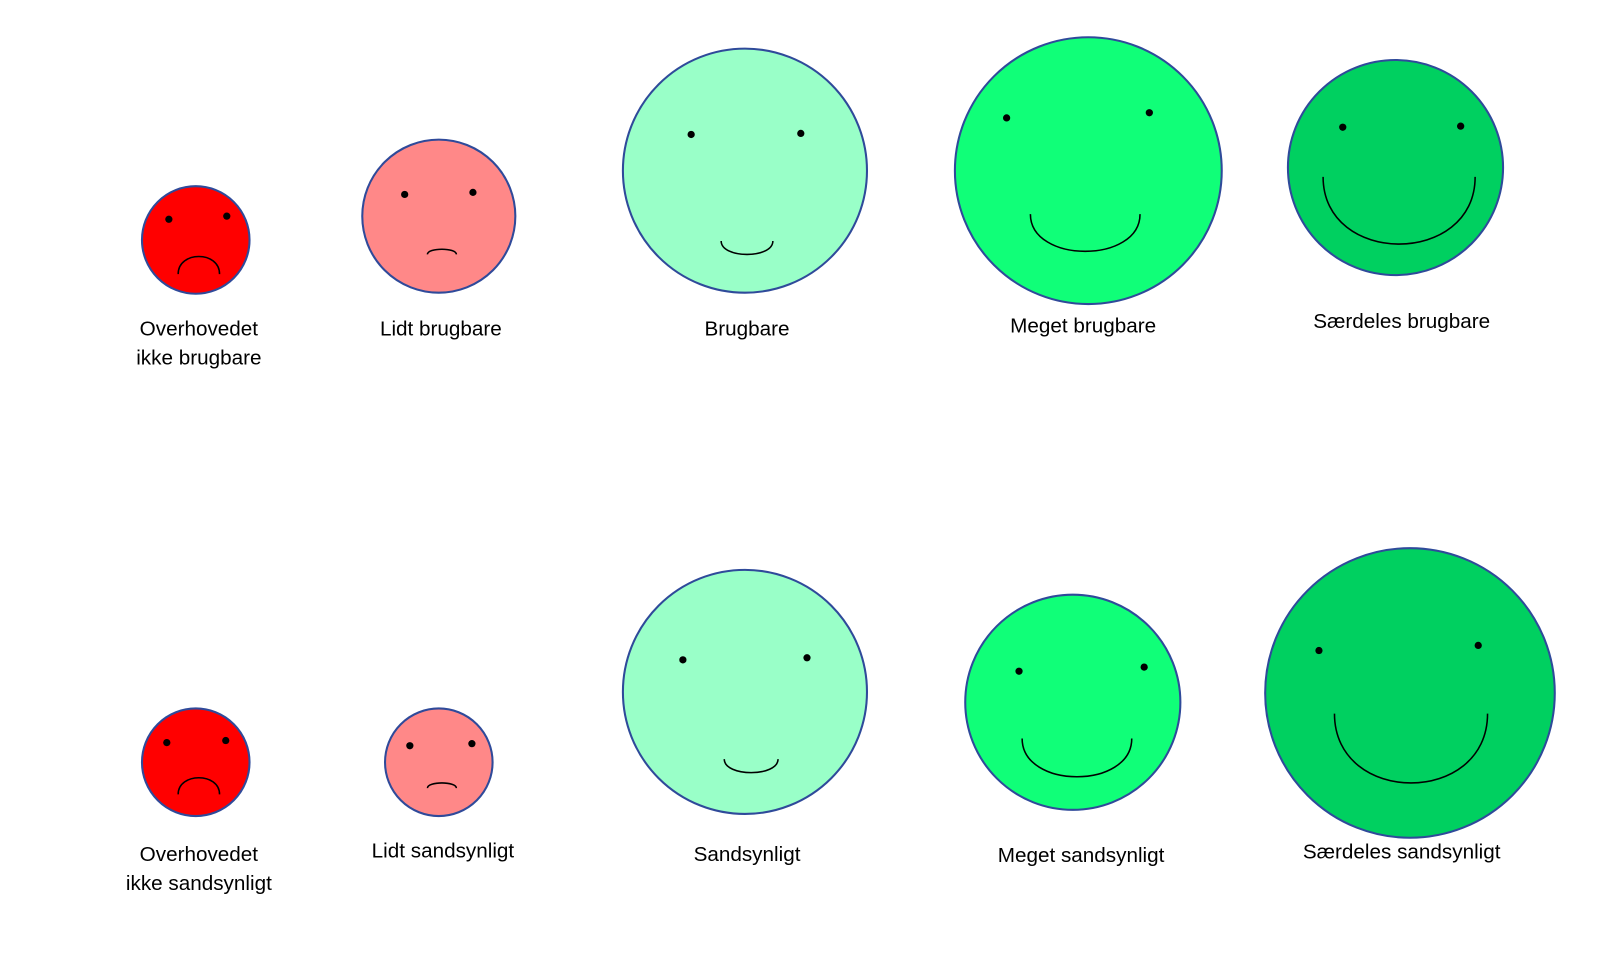 Image resolution: width=1614 pixels, height=966 pixels. I want to click on face-label: Lidt sandsynligt, so click(443, 851).